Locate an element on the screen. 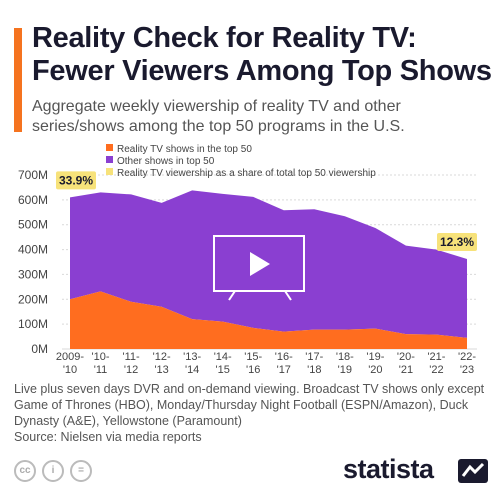  statista-logo: statista is located at coordinates (388, 469).